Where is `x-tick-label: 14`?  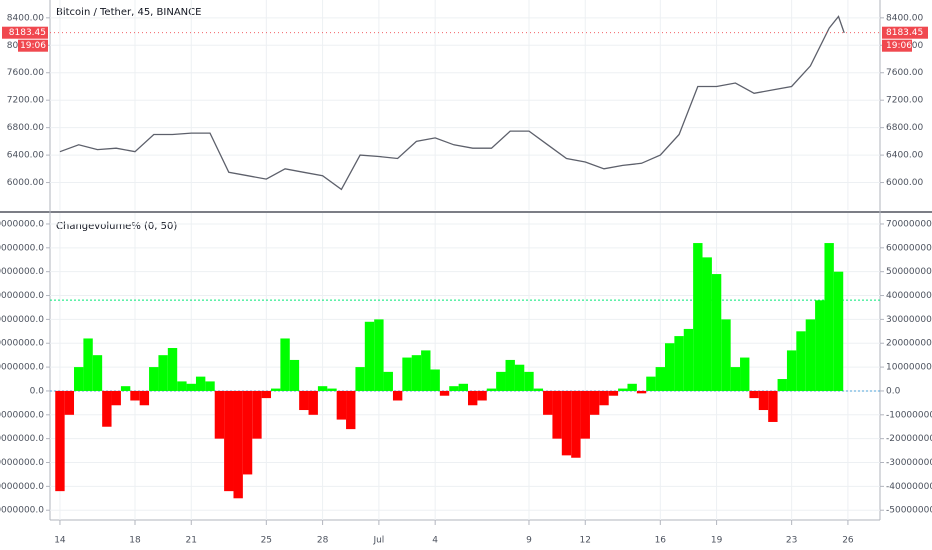 x-tick-label: 14 is located at coordinates (60, 541).